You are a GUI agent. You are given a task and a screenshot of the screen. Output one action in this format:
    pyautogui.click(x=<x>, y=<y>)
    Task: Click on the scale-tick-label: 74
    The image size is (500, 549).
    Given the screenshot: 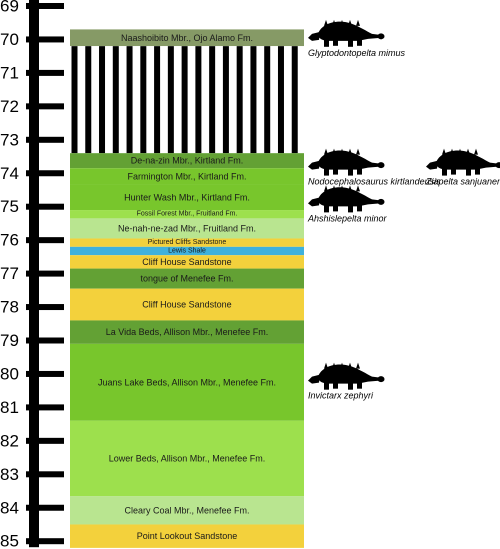 What is the action you would take?
    pyautogui.click(x=9, y=173)
    